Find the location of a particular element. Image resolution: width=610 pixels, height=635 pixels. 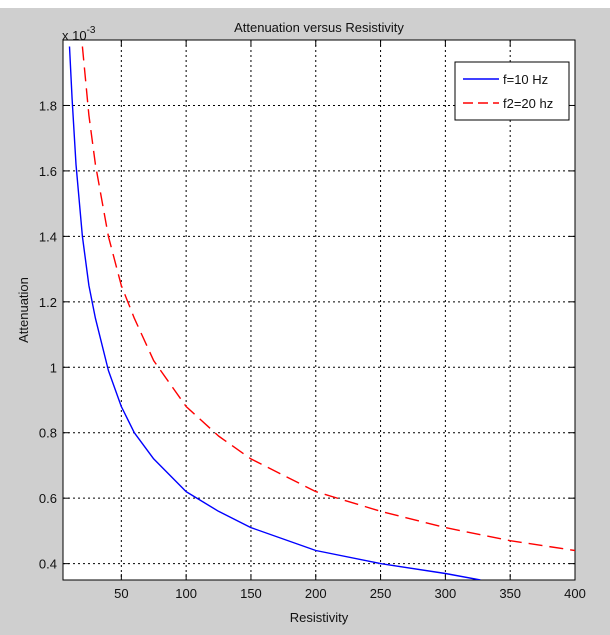

y-tick-label: 1.2 is located at coordinates (48, 302).